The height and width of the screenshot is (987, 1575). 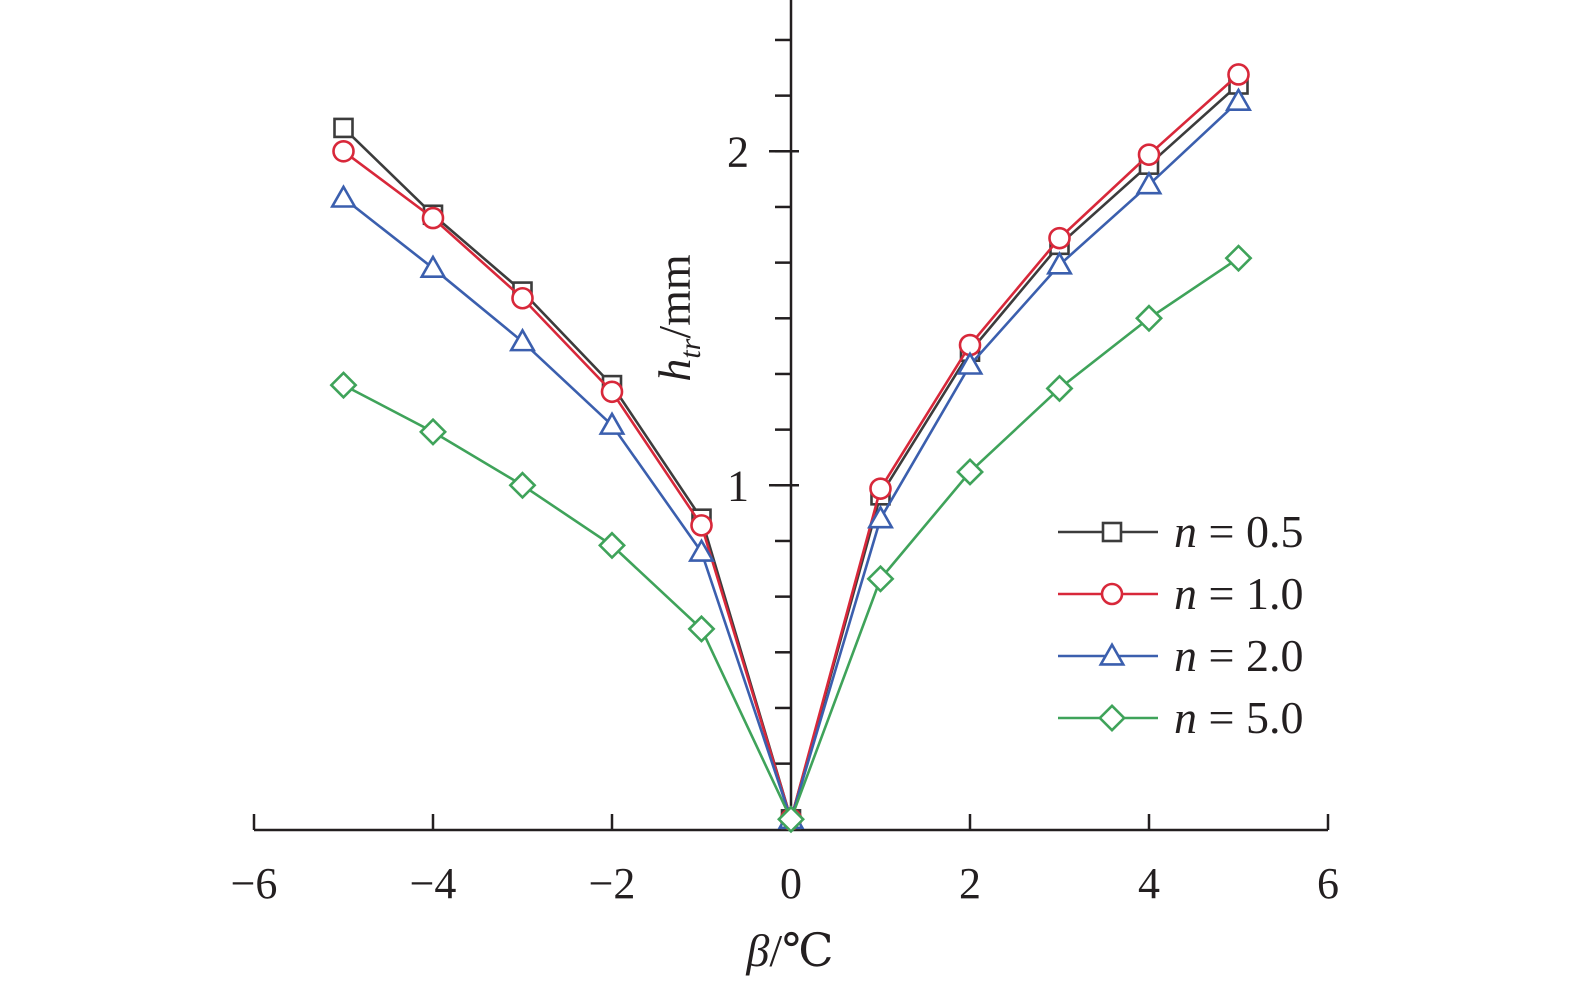 I want to click on legend-item: n = 1.0, so click(x=1180, y=593).